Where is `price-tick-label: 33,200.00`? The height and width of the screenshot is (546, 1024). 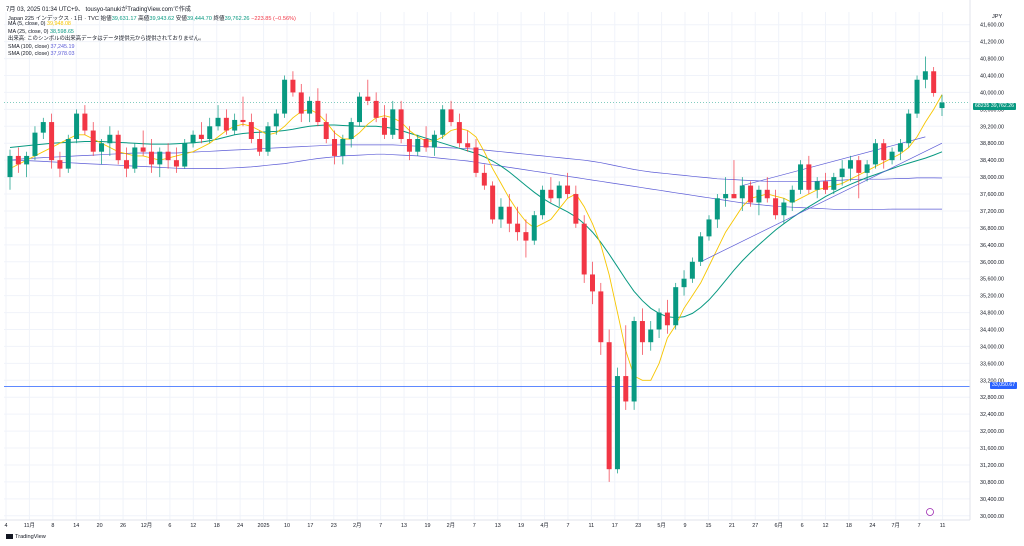
price-tick-label: 33,200.00 is located at coordinates (992, 381).